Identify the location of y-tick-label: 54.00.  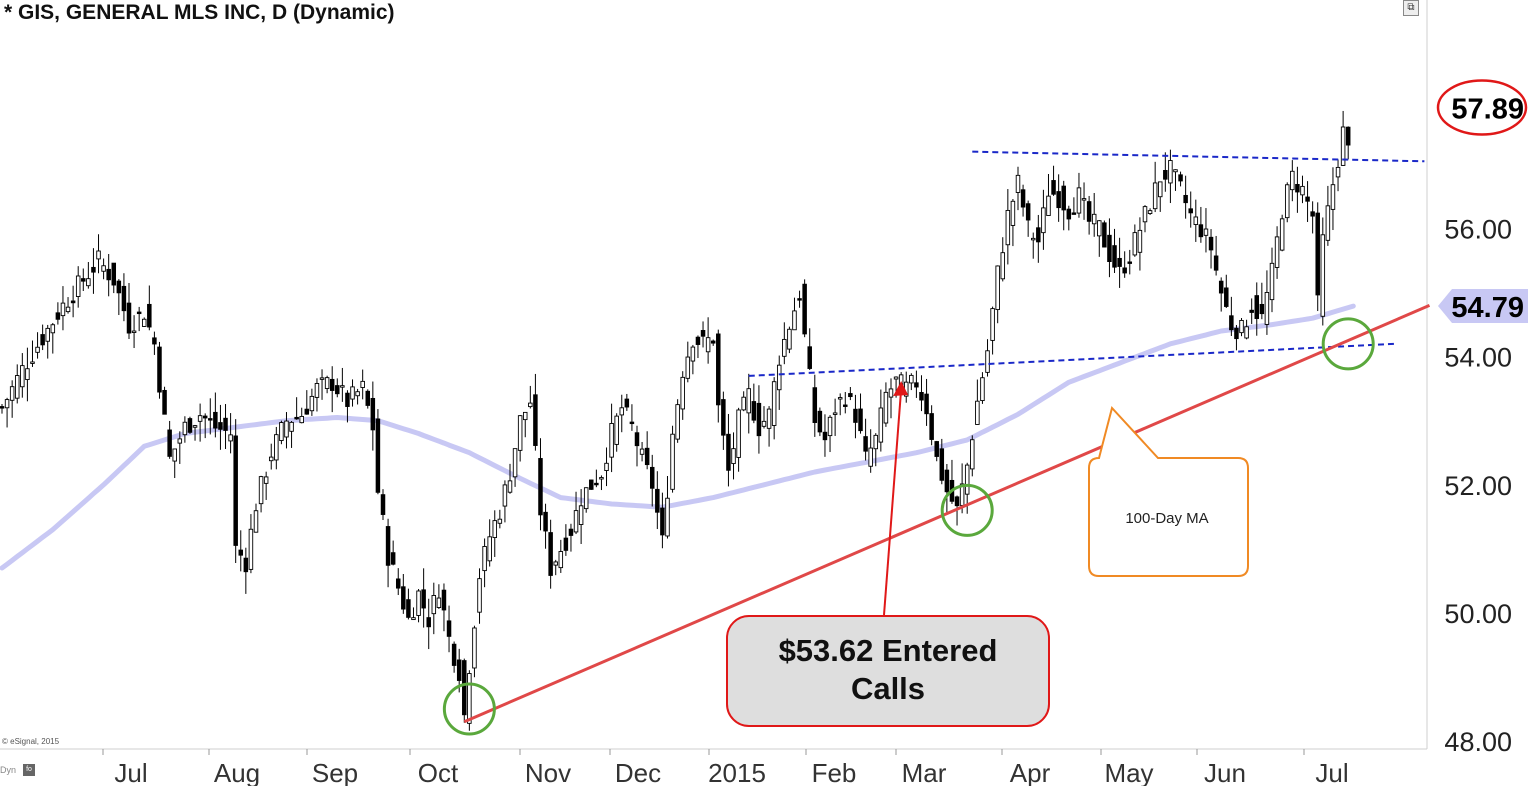
(1478, 358).